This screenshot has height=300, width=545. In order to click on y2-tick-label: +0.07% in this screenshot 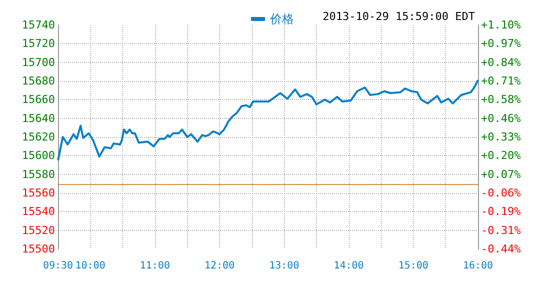, I will do `click(501, 174)`.